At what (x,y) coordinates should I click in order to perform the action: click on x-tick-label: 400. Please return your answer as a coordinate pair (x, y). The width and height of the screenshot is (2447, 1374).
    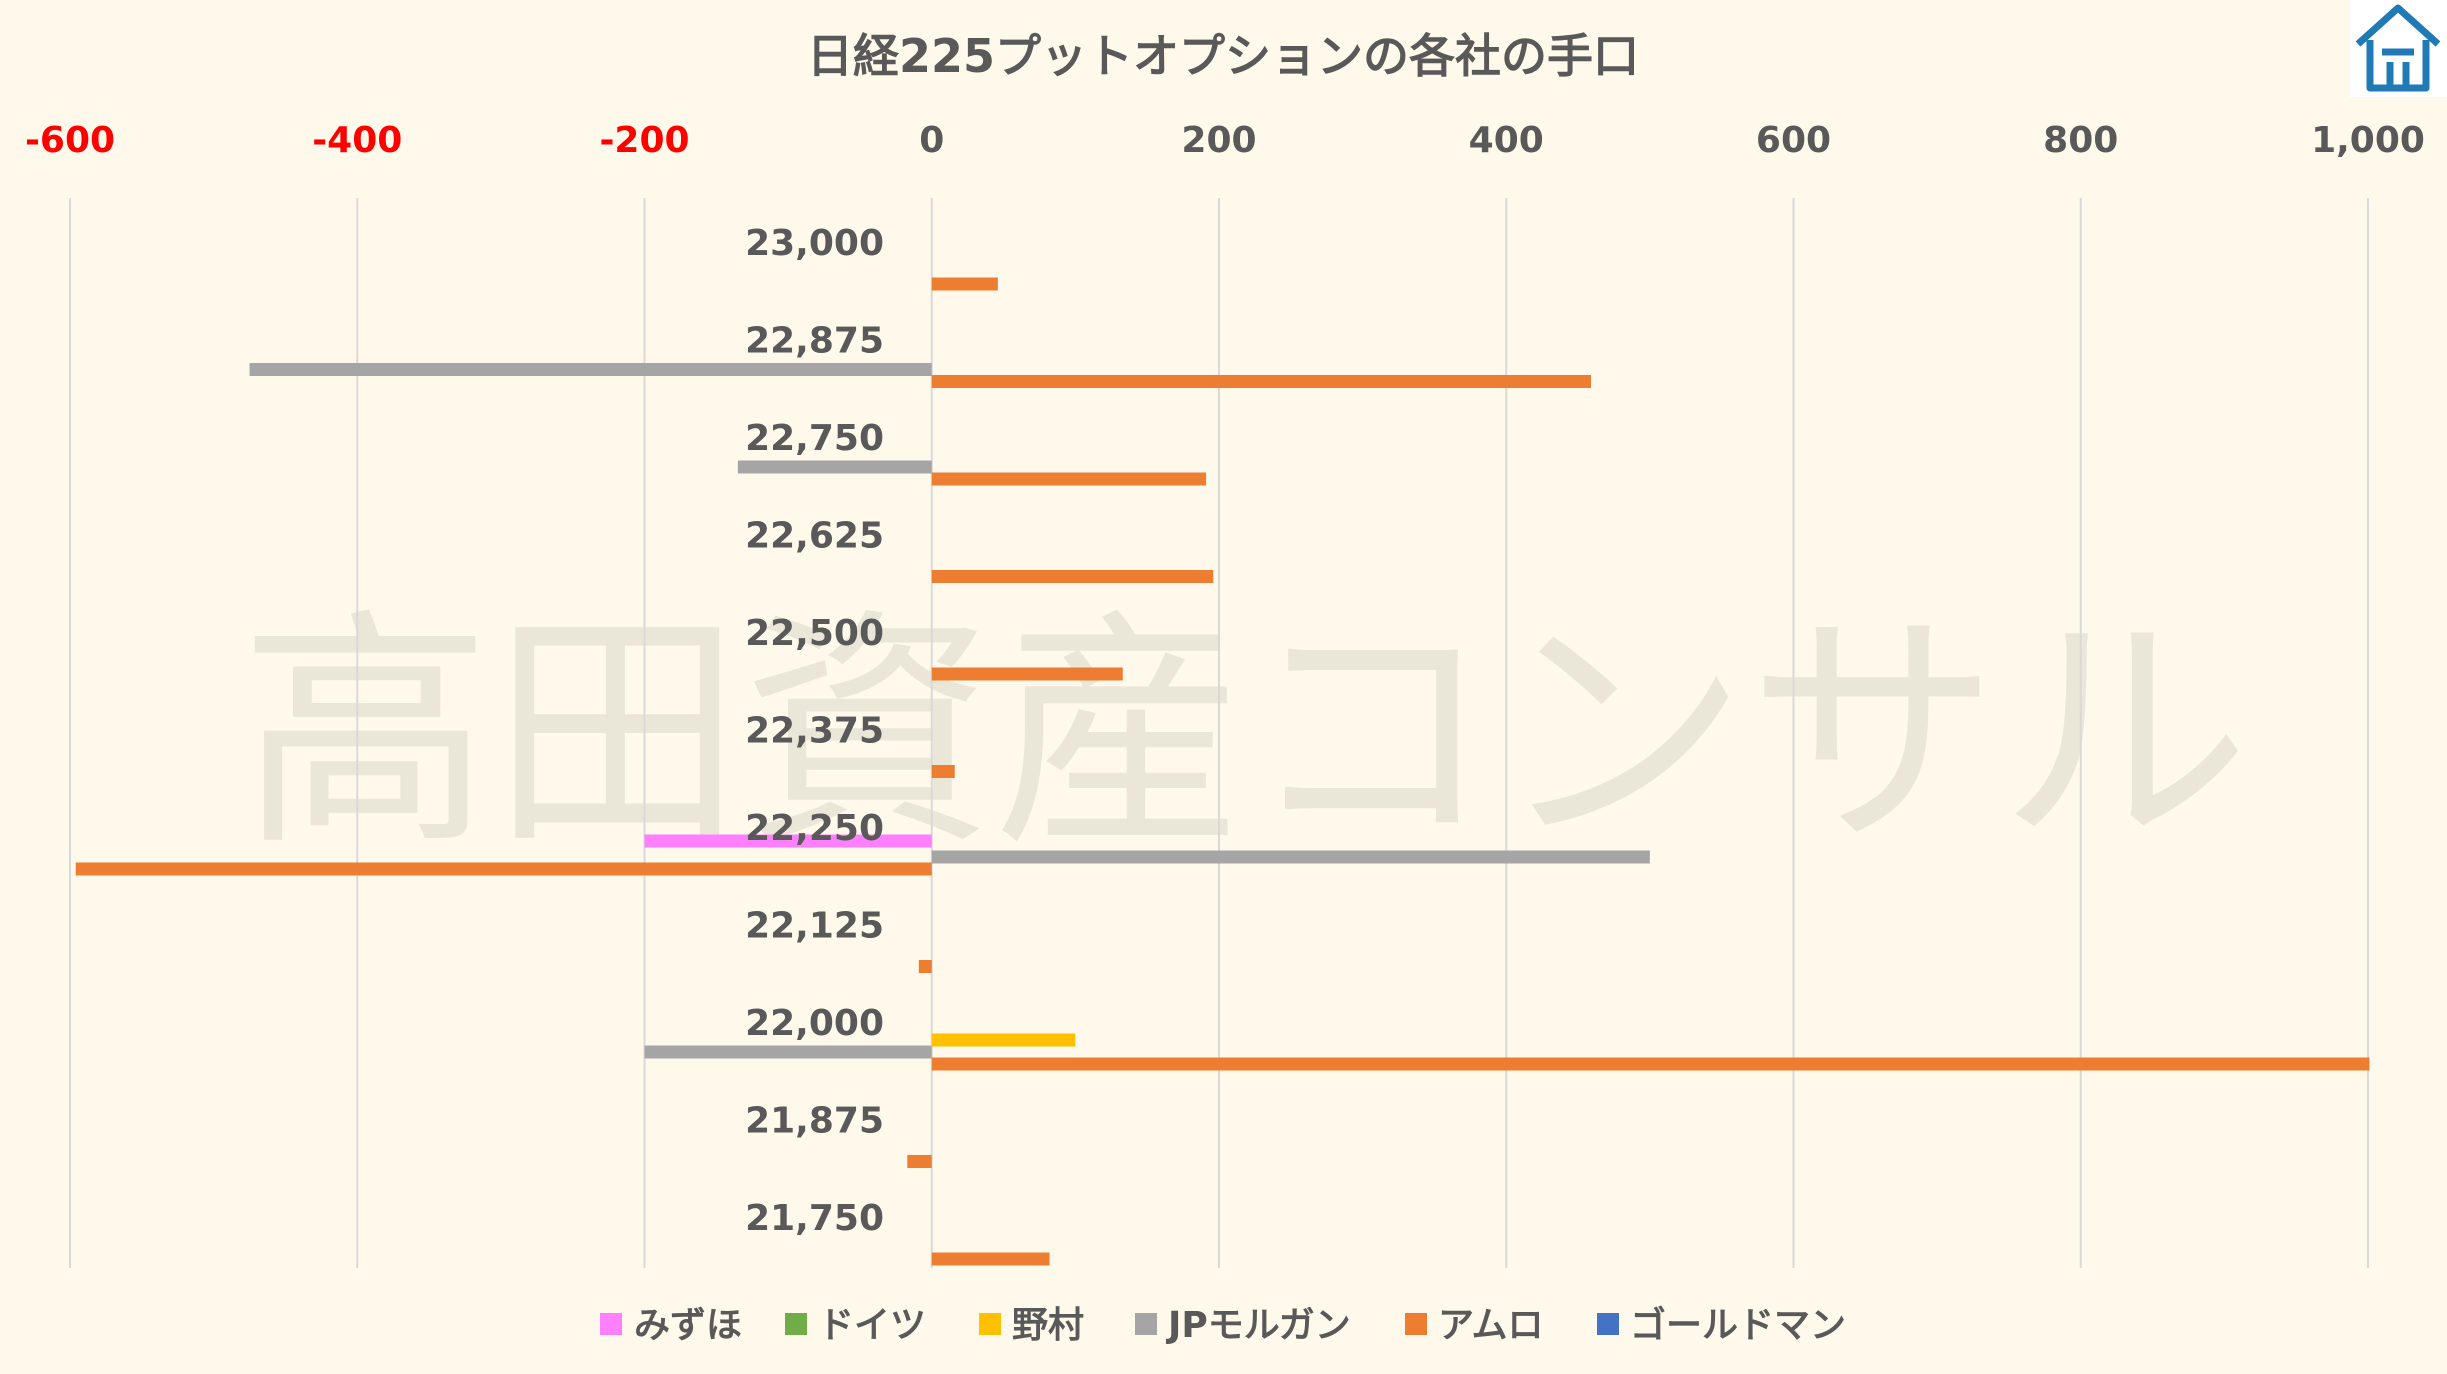
    Looking at the image, I should click on (1506, 140).